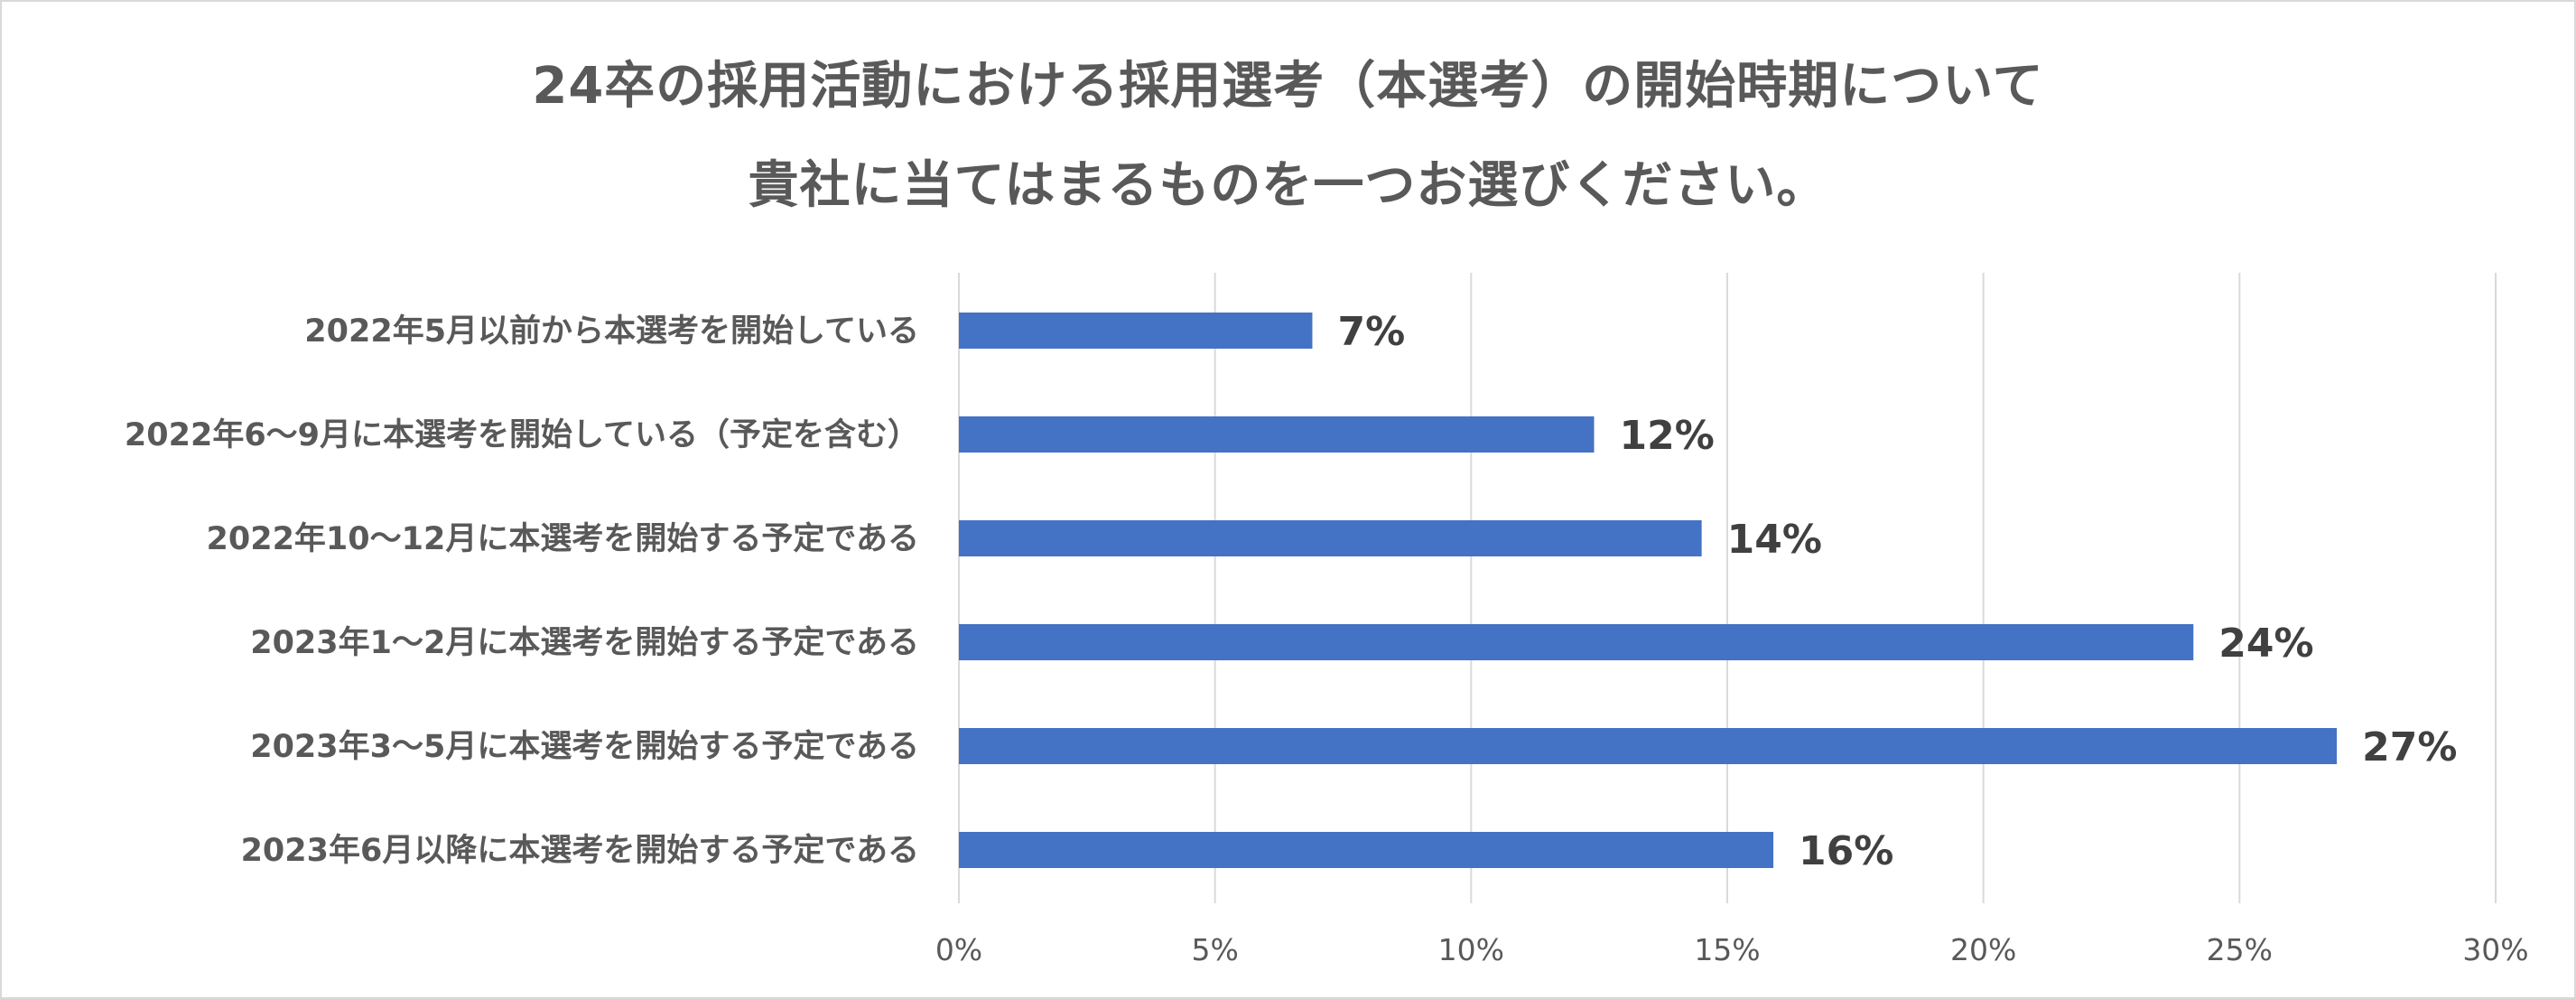  Describe the element at coordinates (1983, 949) in the screenshot. I see `x-tick-label: 20%` at that location.